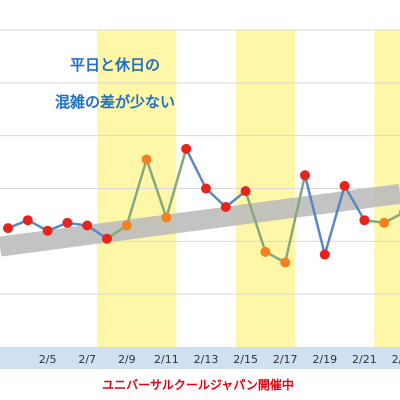 This screenshot has width=400, height=400. What do you see at coordinates (206, 188) in the screenshot?
I see `data-point-2/13` at bounding box center [206, 188].